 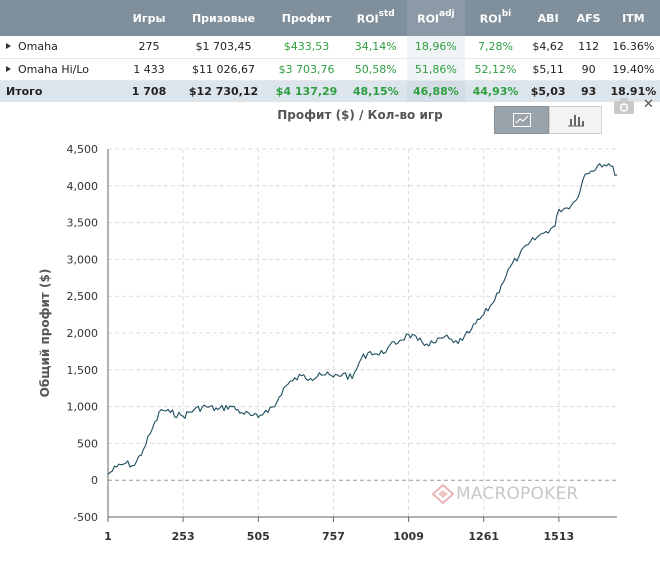 What do you see at coordinates (45, 333) in the screenshot?
I see `y-axis-title: Общий профит ($)` at bounding box center [45, 333].